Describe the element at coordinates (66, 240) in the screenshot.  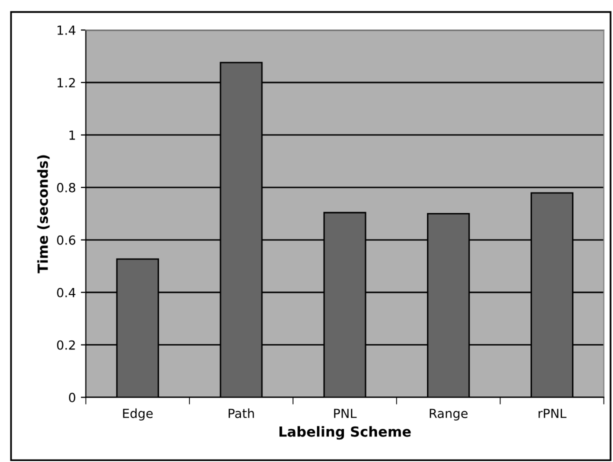
I see `y-tick-label: 0.6` at that location.